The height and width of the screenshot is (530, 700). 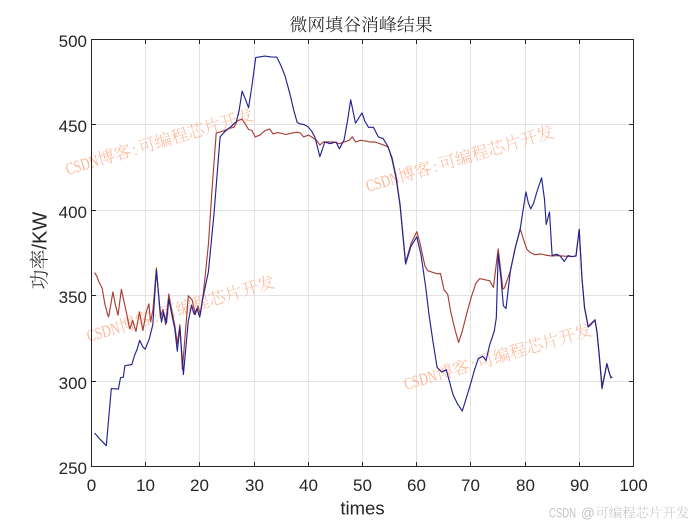 What do you see at coordinates (416, 485) in the screenshot?
I see `svg-text: 60` at bounding box center [416, 485].